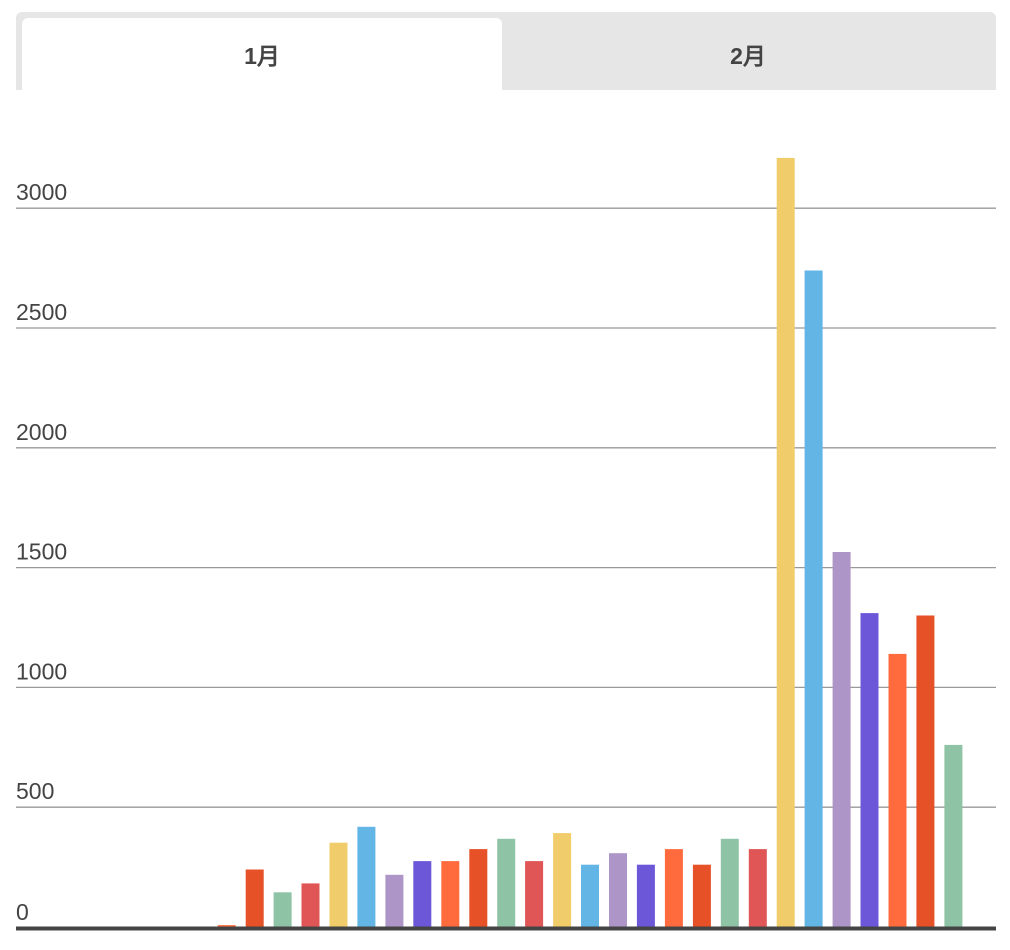 The width and height of the screenshot is (1010, 950). Describe the element at coordinates (748, 56) in the screenshot. I see `tab-february: 2月` at that location.